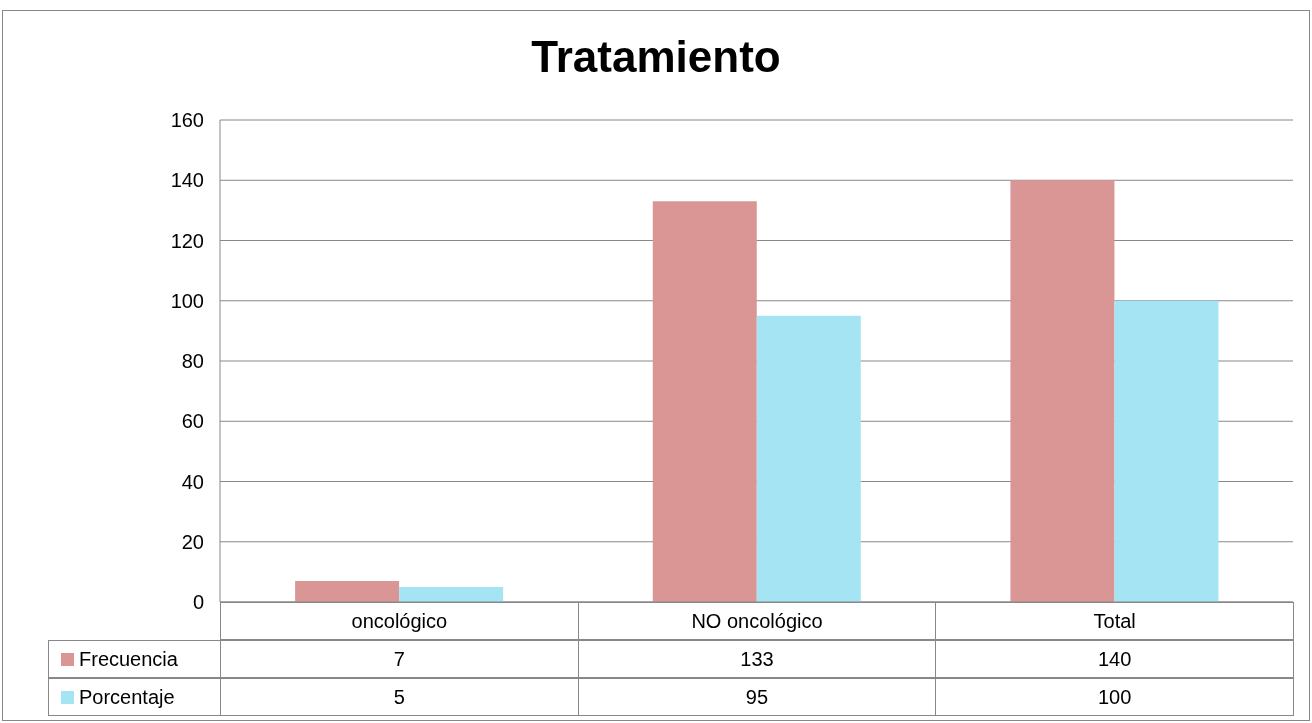  I want to click on data-label: 100, so click(1114, 697).